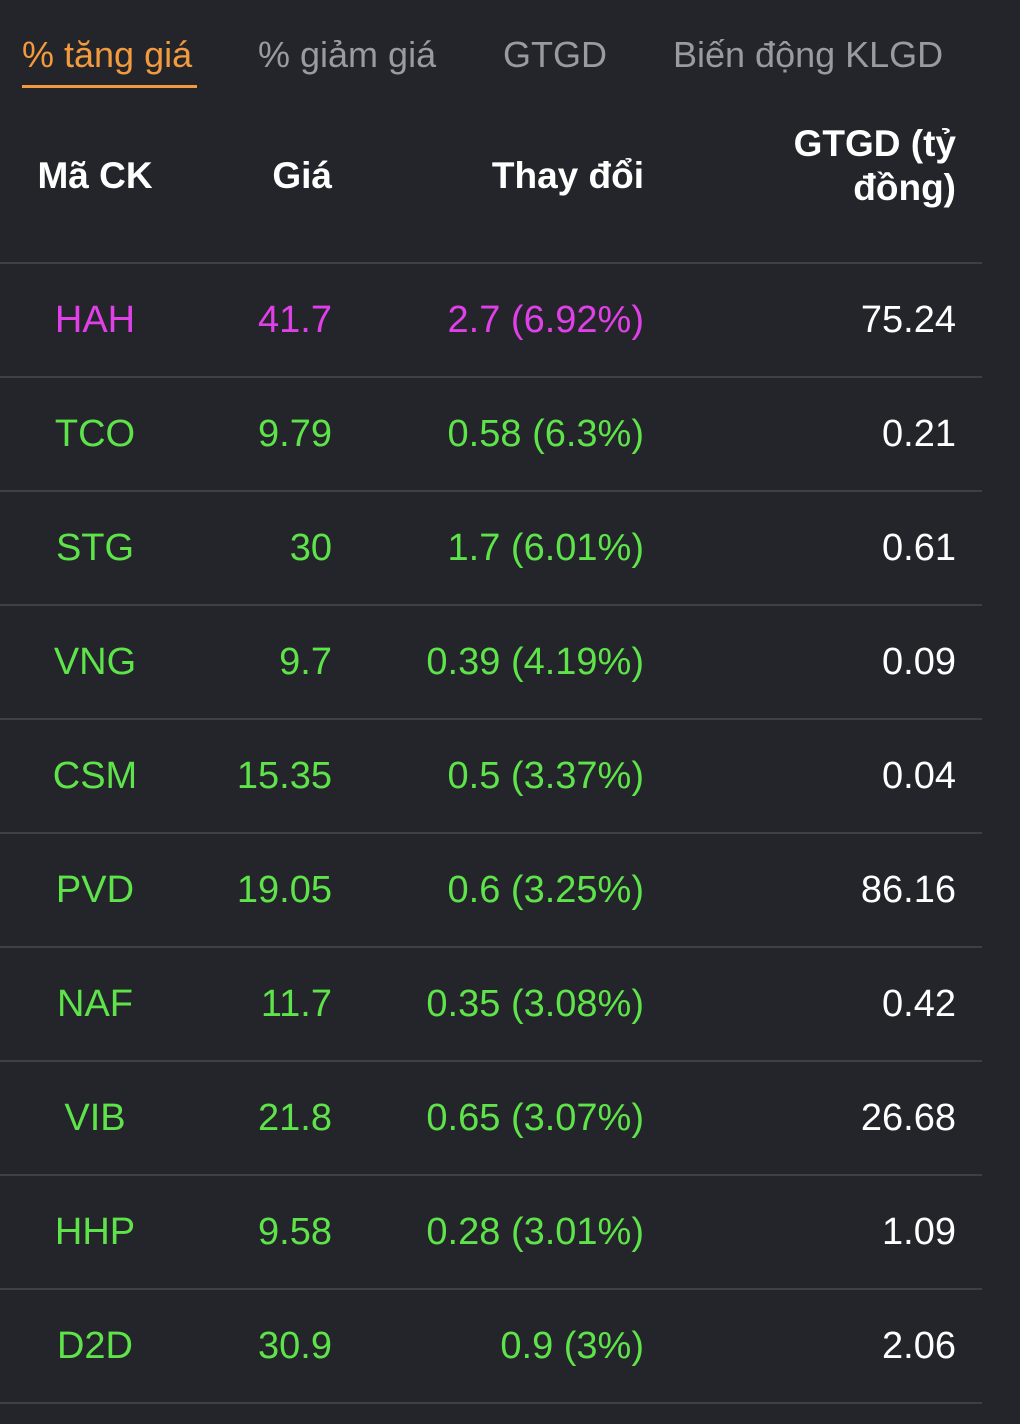 The width and height of the screenshot is (1020, 1424). What do you see at coordinates (800, 166) in the screenshot?
I see `header-value: GTGD (tỷ đồng)` at bounding box center [800, 166].